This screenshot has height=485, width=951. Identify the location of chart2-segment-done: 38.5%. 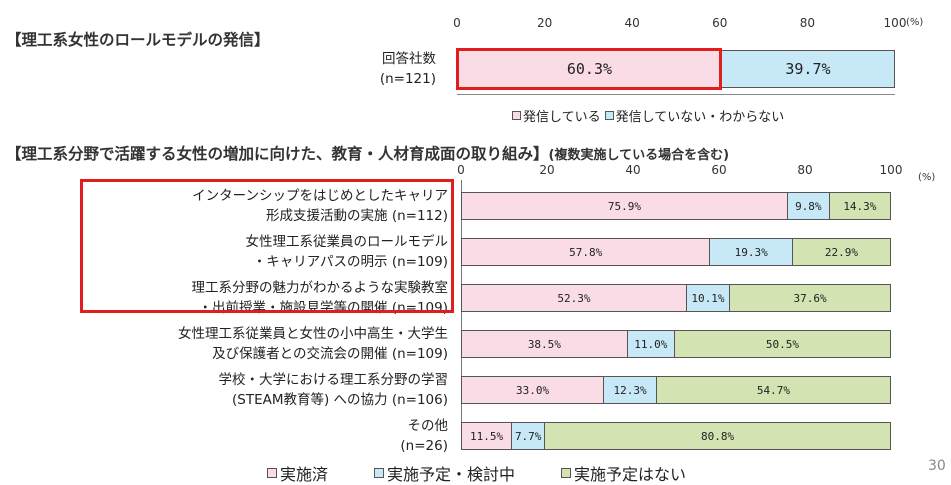
(544, 344).